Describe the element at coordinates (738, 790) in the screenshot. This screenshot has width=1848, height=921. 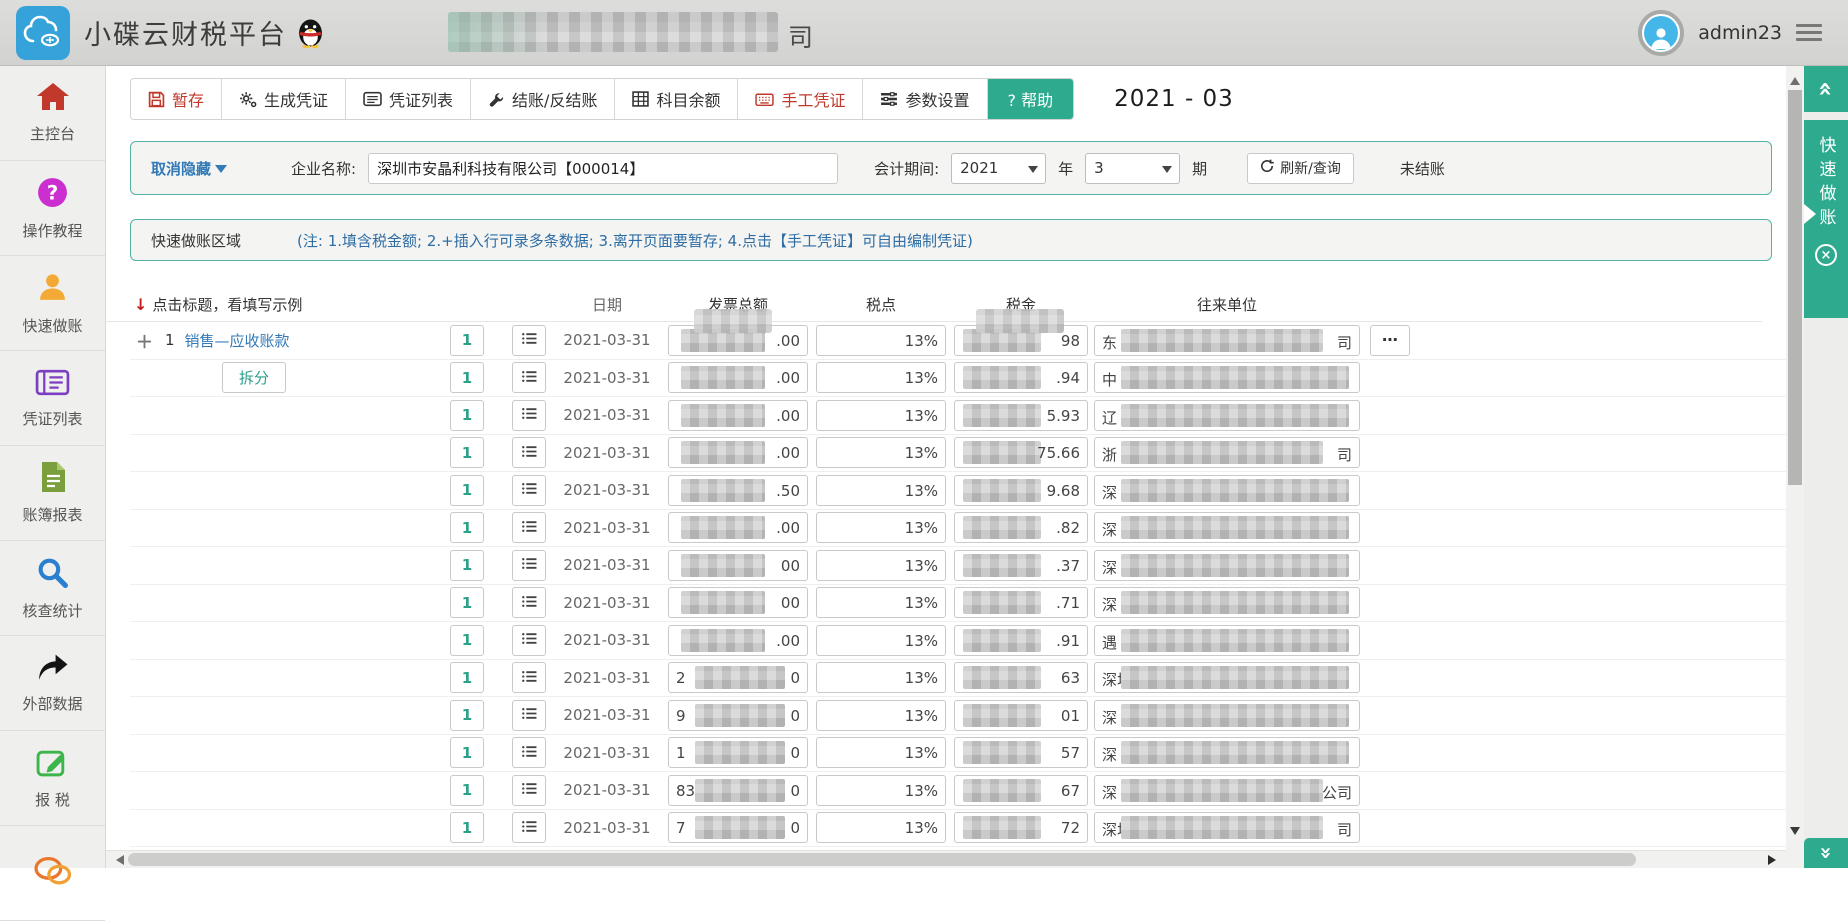
I see `invoice-total-input: 83 0` at that location.